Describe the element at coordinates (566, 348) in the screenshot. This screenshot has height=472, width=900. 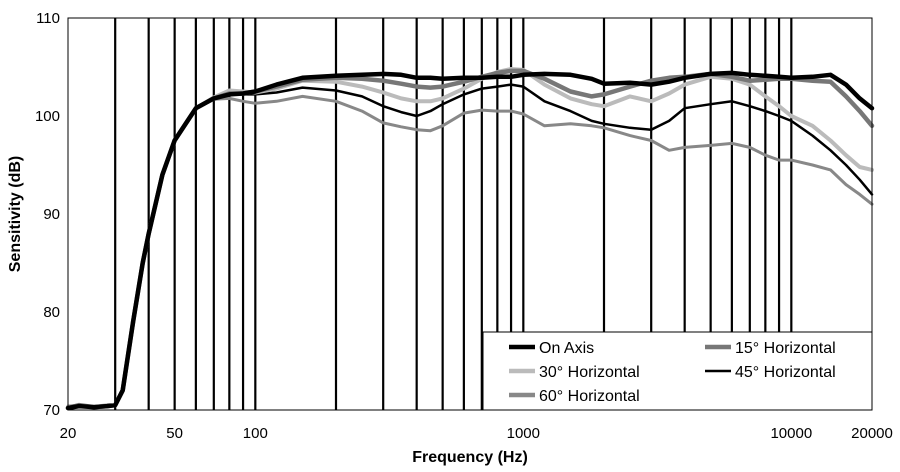
I see `legend-label: On Axis` at that location.